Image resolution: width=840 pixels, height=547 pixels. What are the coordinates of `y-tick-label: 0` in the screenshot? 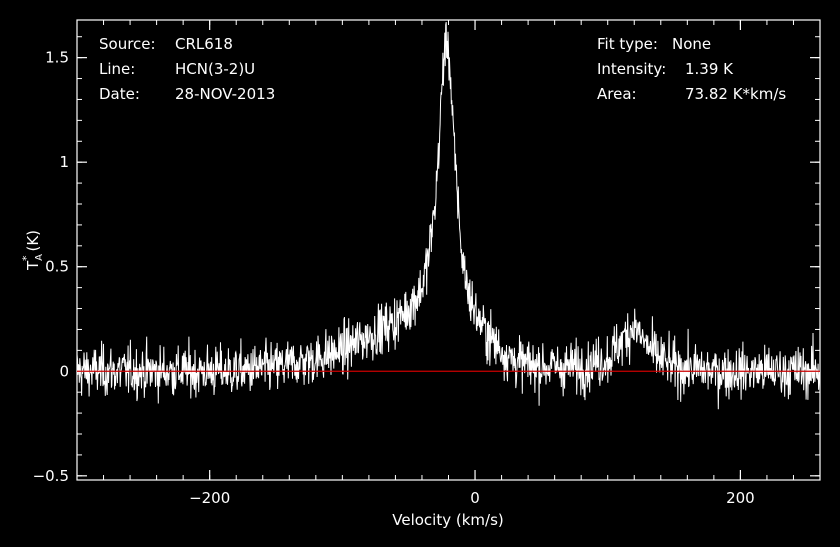 It's located at (64, 371).